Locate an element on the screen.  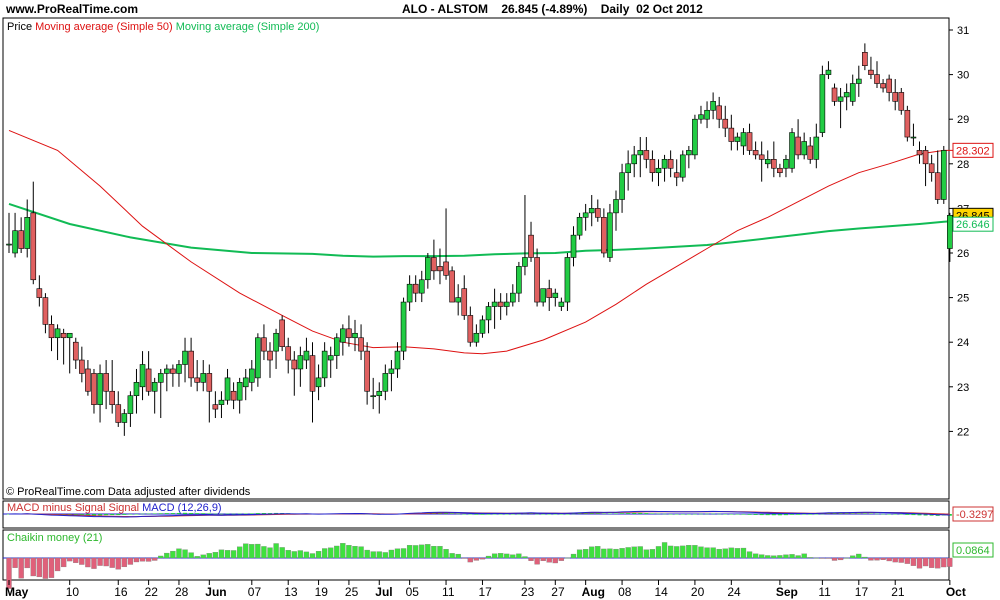
ma50-badge: 28.302 is located at coordinates (973, 150).